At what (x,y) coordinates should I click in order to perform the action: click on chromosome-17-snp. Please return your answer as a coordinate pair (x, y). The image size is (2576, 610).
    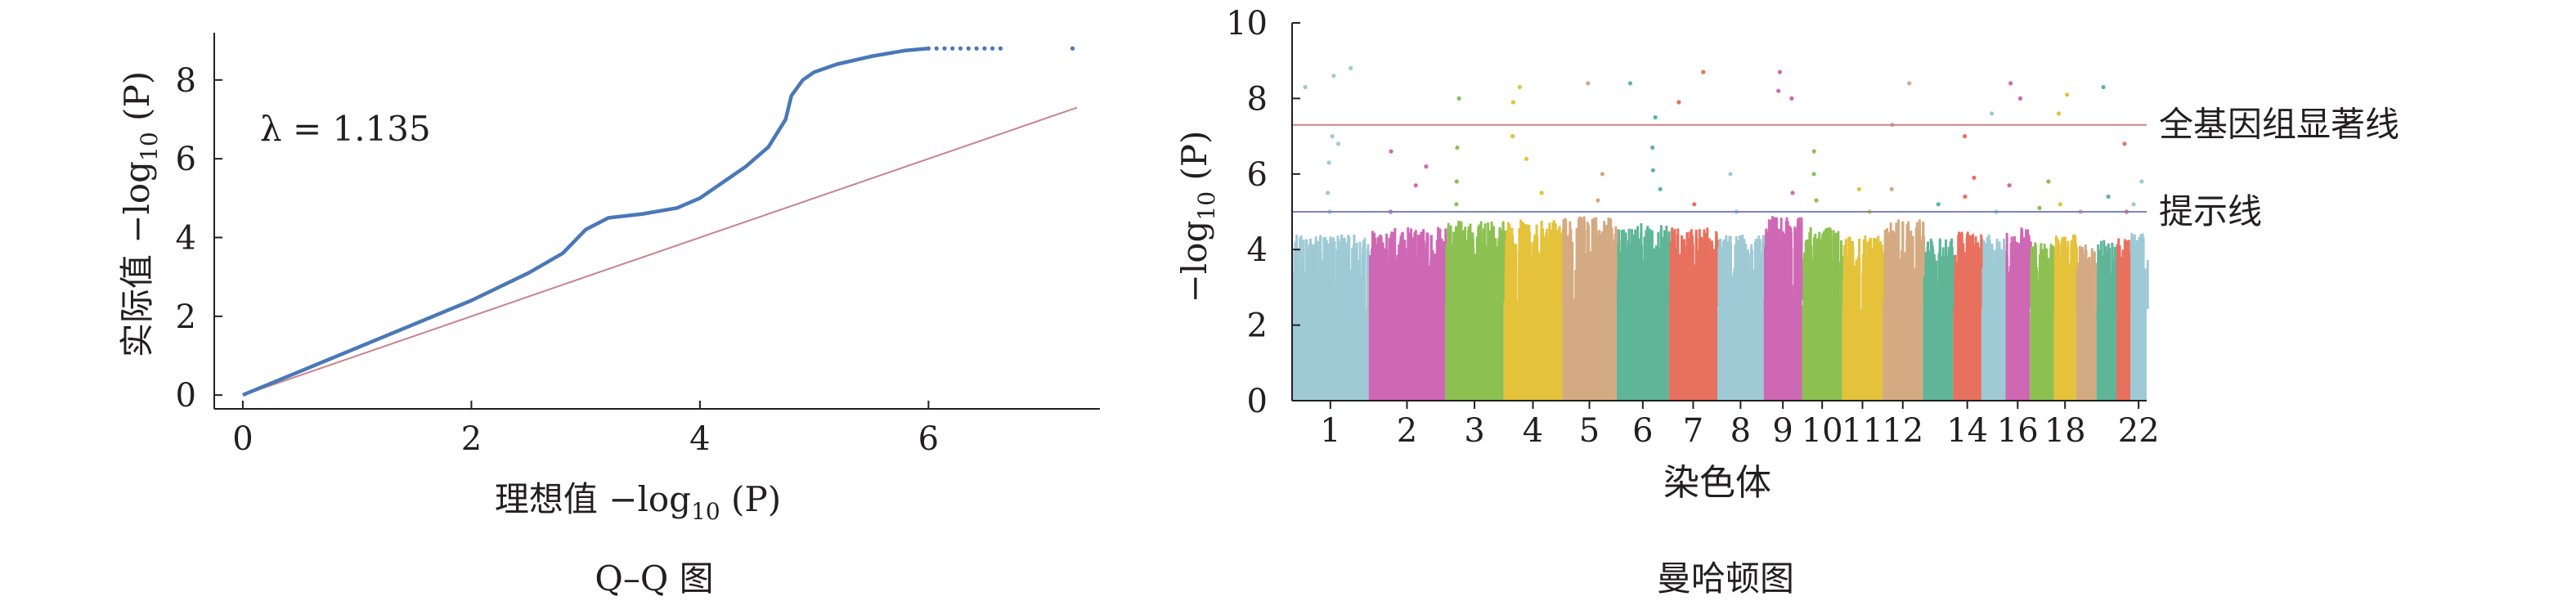
    Looking at the image, I should click on (2039, 298).